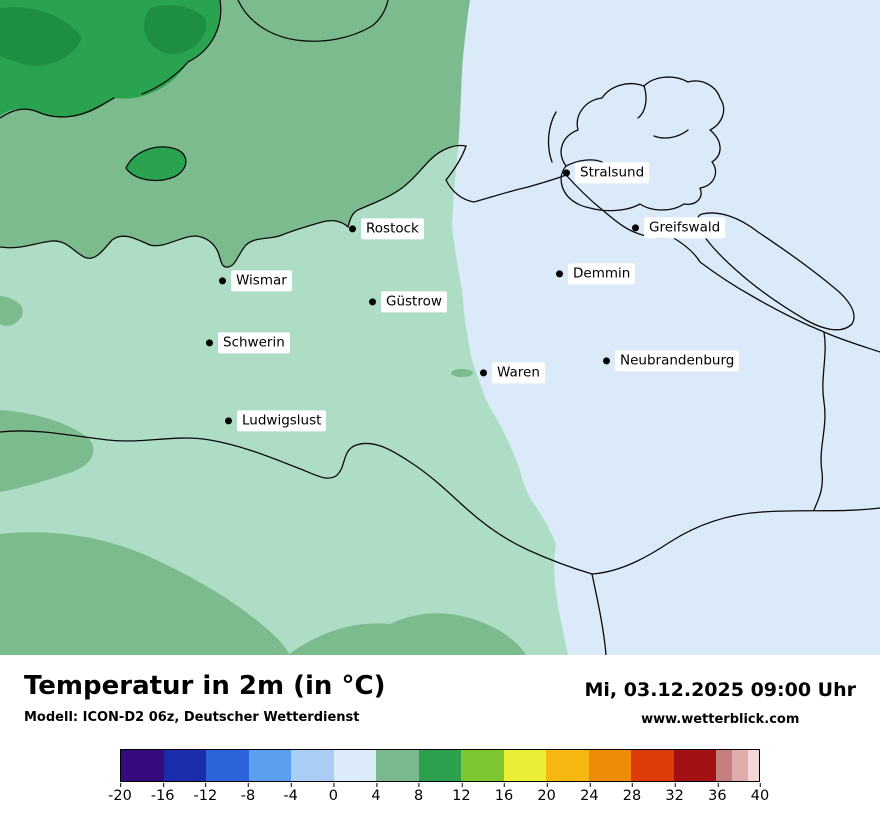  I want to click on temperature-colorbar, so click(440, 765).